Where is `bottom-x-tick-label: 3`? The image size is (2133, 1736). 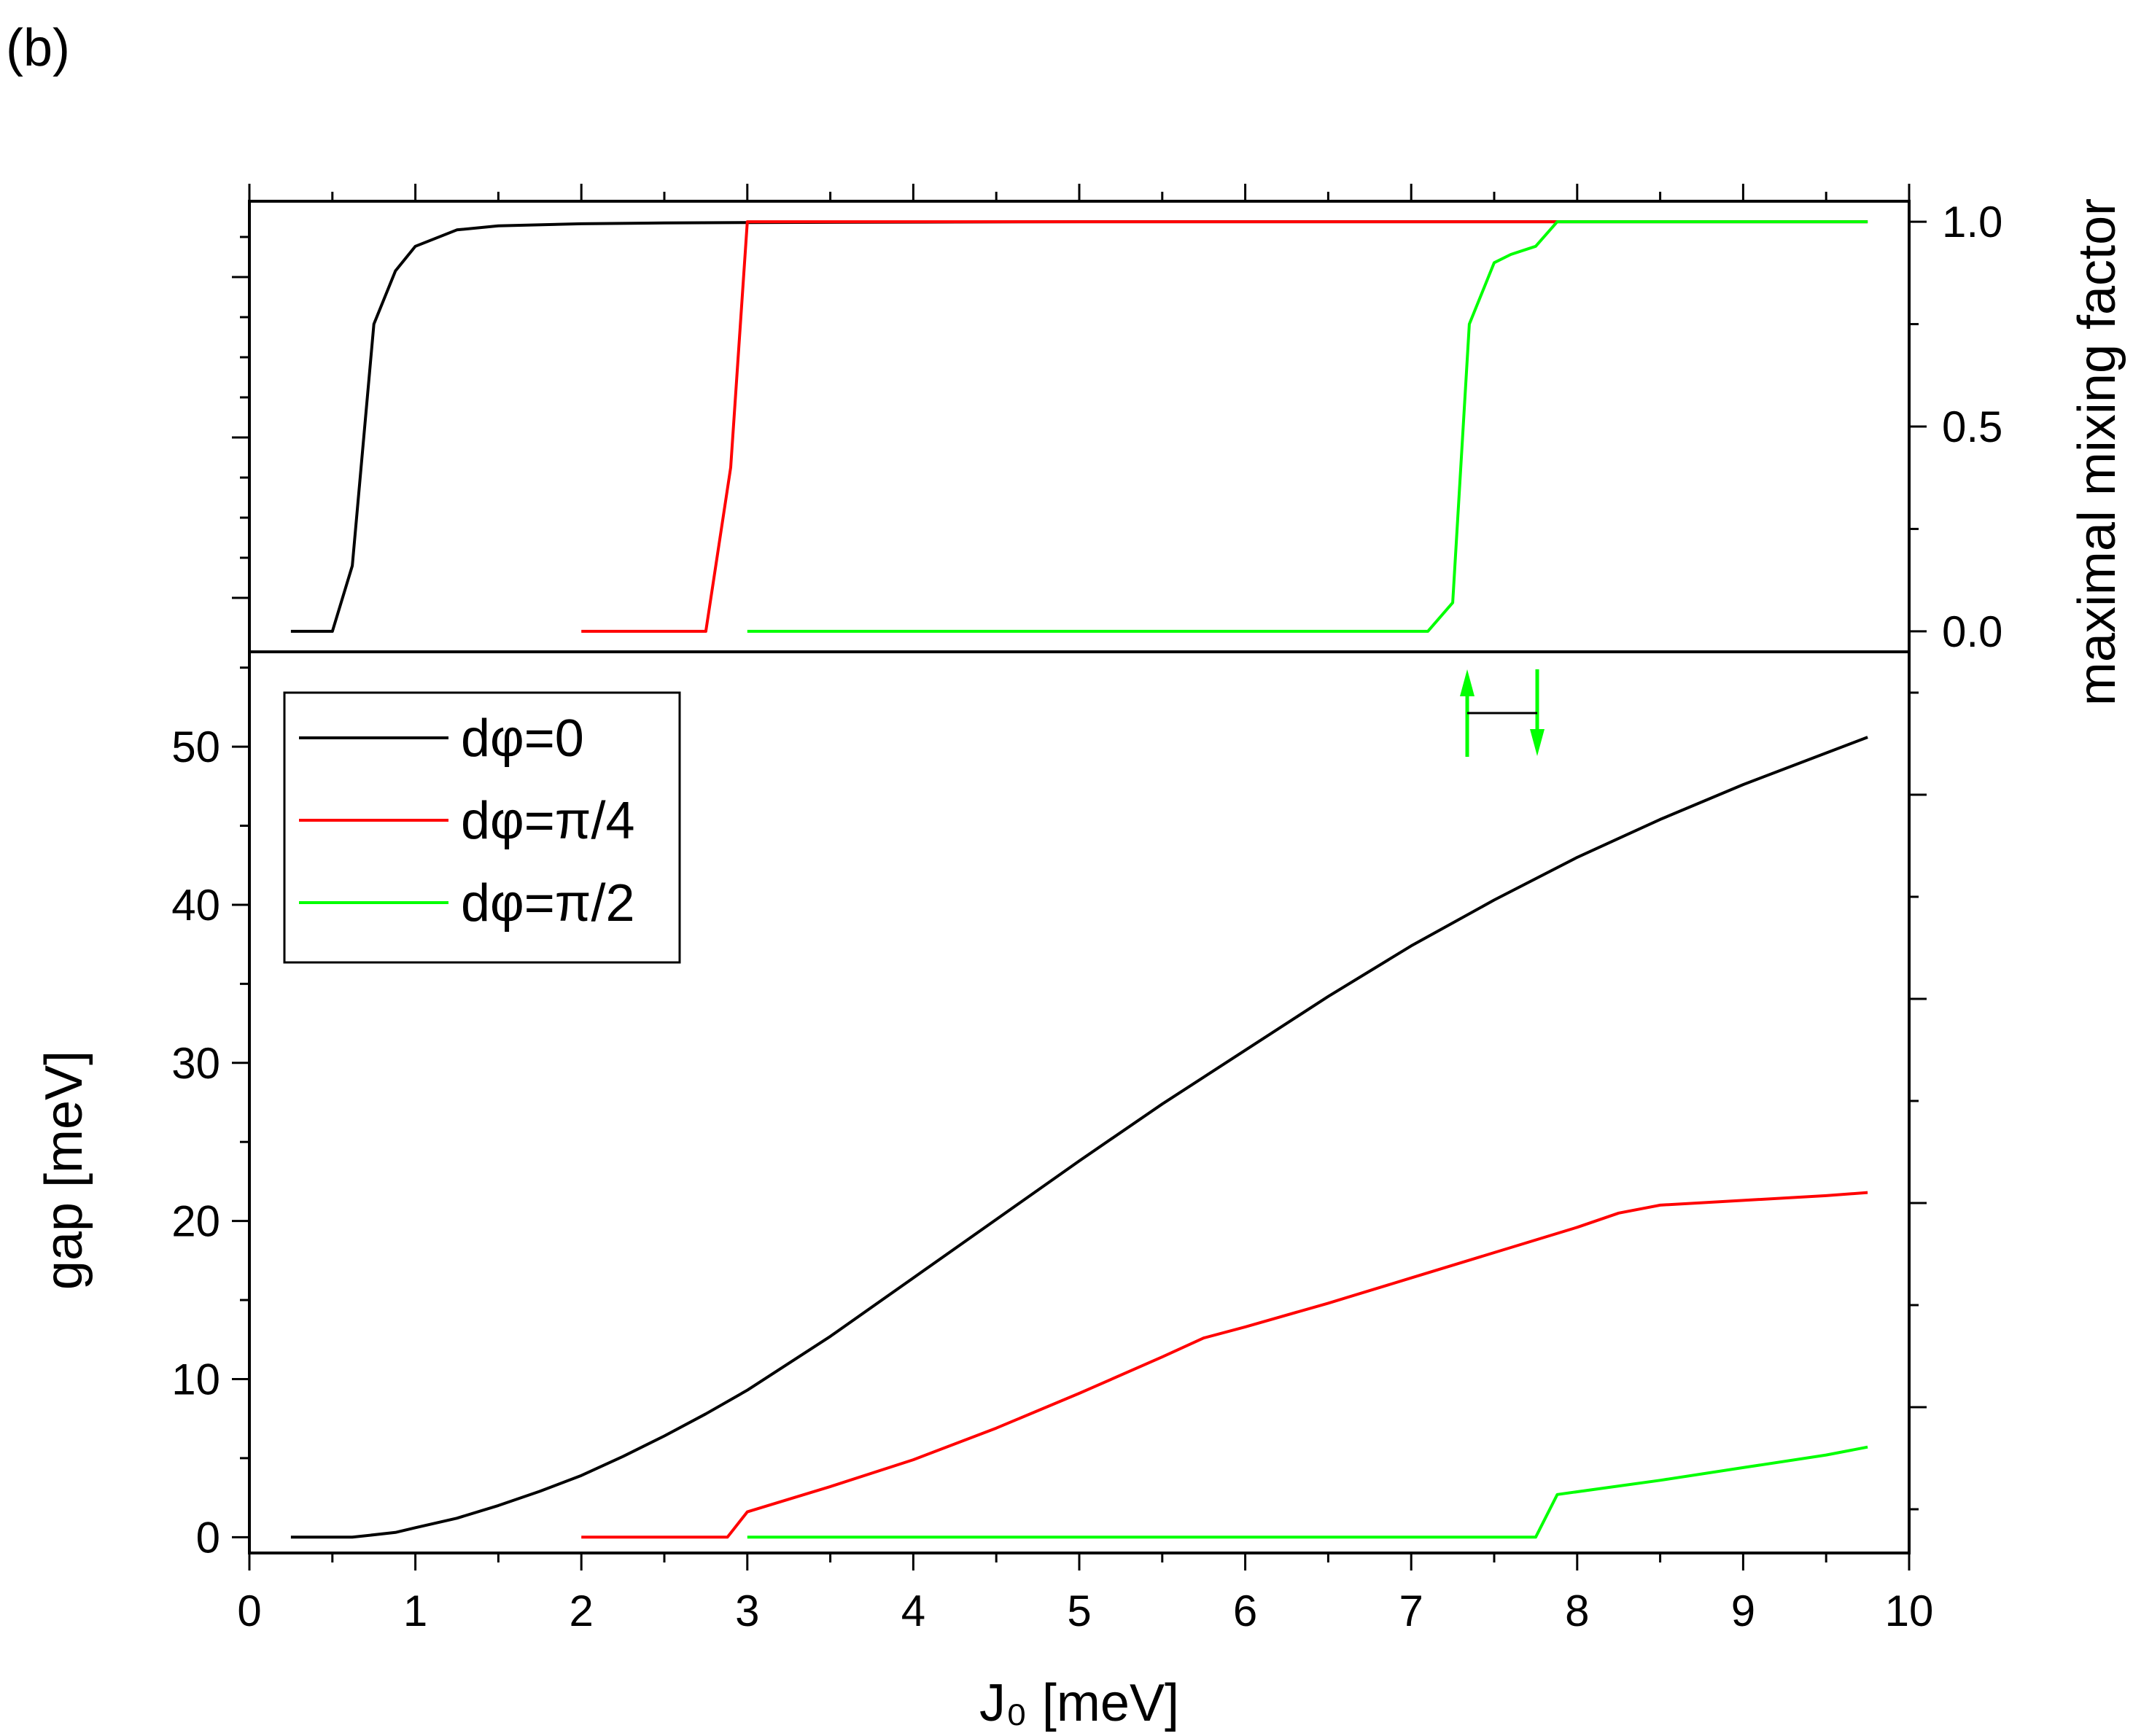 bottom-x-tick-label: 3 is located at coordinates (747, 1611).